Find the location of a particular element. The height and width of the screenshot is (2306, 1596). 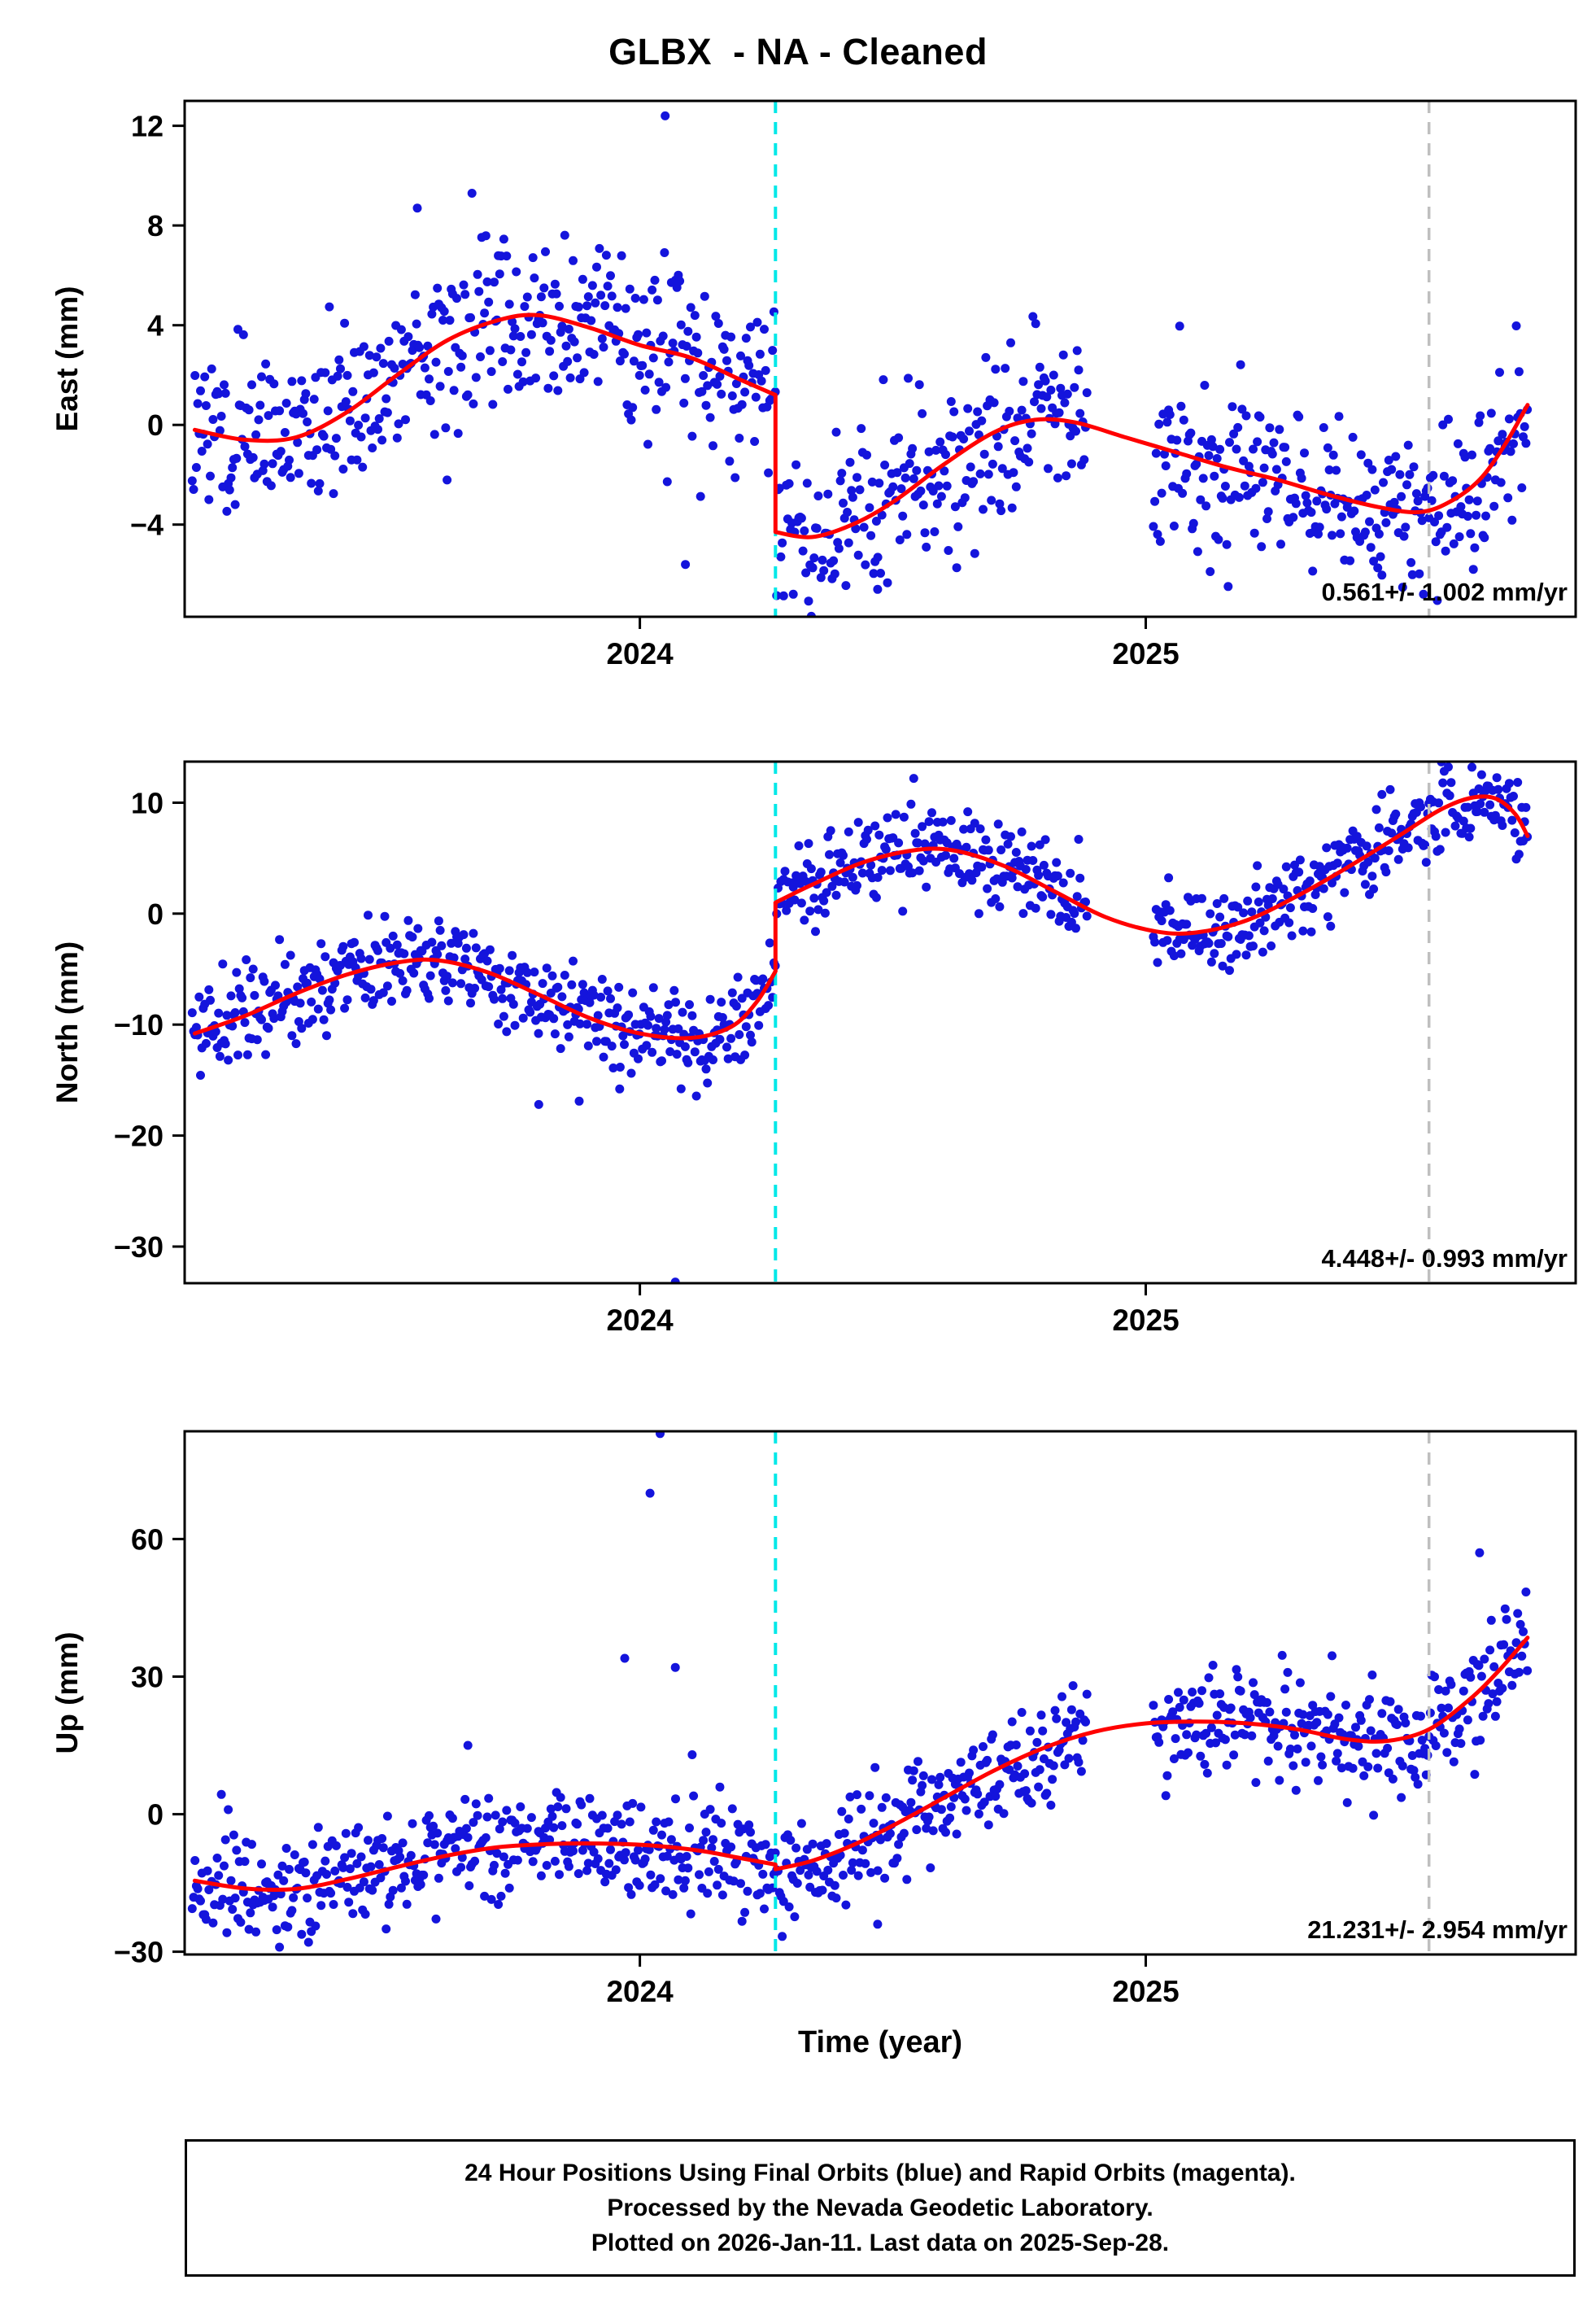

velocity-label-up: 21.231+/- 2.954 mm/yr is located at coordinates (1437, 1929).